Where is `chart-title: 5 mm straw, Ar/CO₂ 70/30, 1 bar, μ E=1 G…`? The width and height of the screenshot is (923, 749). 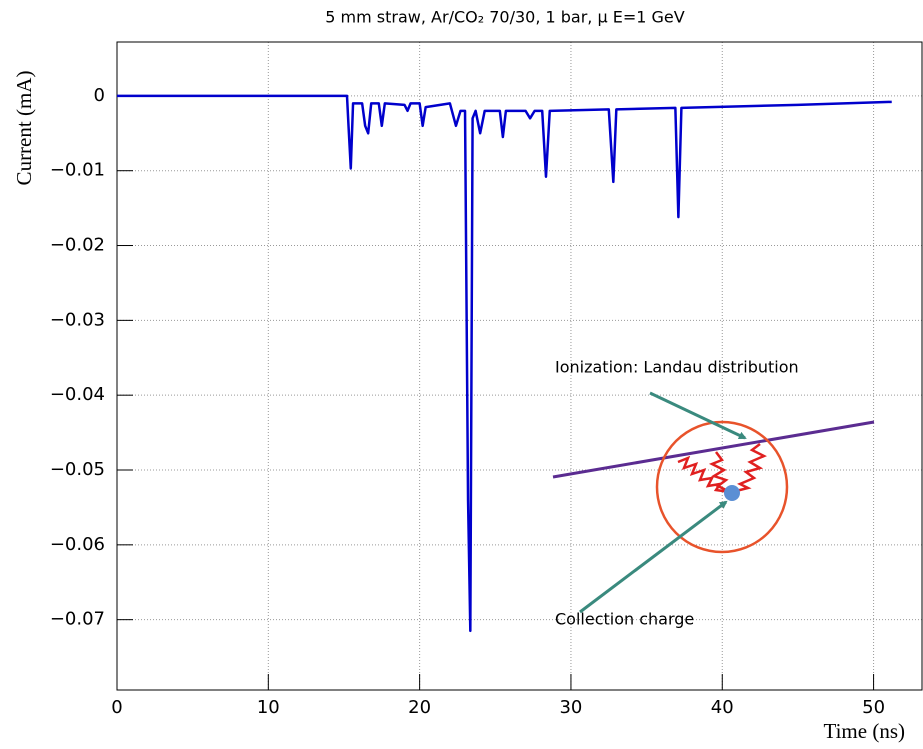 chart-title: 5 mm straw, Ar/CO₂ 70/30, 1 bar, μ E=1 G… is located at coordinates (505, 17).